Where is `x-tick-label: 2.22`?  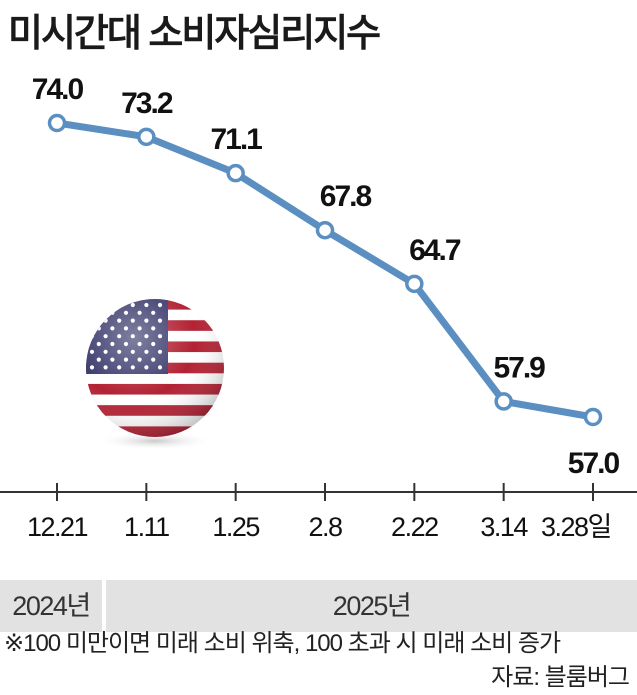 x-tick-label: 2.22 is located at coordinates (414, 527).